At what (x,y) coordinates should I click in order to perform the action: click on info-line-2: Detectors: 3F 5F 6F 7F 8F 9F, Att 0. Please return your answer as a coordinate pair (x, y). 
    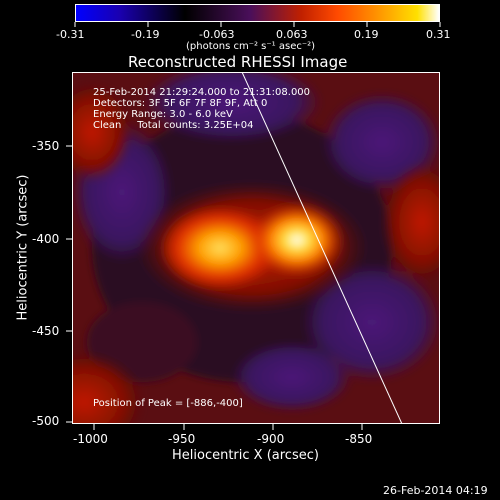
    Looking at the image, I should click on (180, 103).